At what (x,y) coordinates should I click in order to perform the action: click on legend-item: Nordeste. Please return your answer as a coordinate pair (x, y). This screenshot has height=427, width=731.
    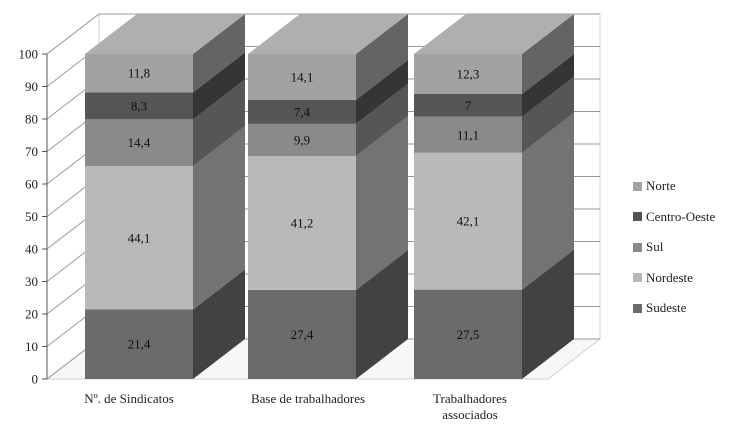
    Looking at the image, I should click on (674, 278).